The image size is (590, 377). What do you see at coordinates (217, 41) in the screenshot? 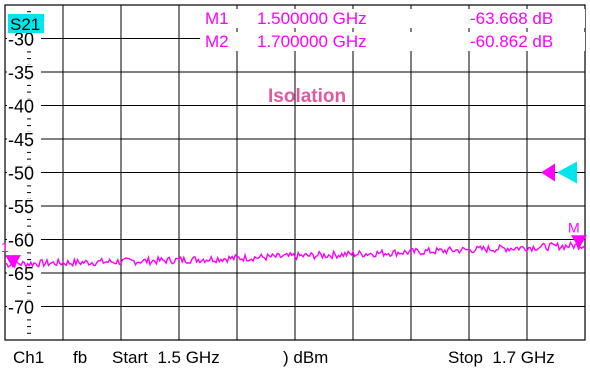
I see `marker-id: M2` at bounding box center [217, 41].